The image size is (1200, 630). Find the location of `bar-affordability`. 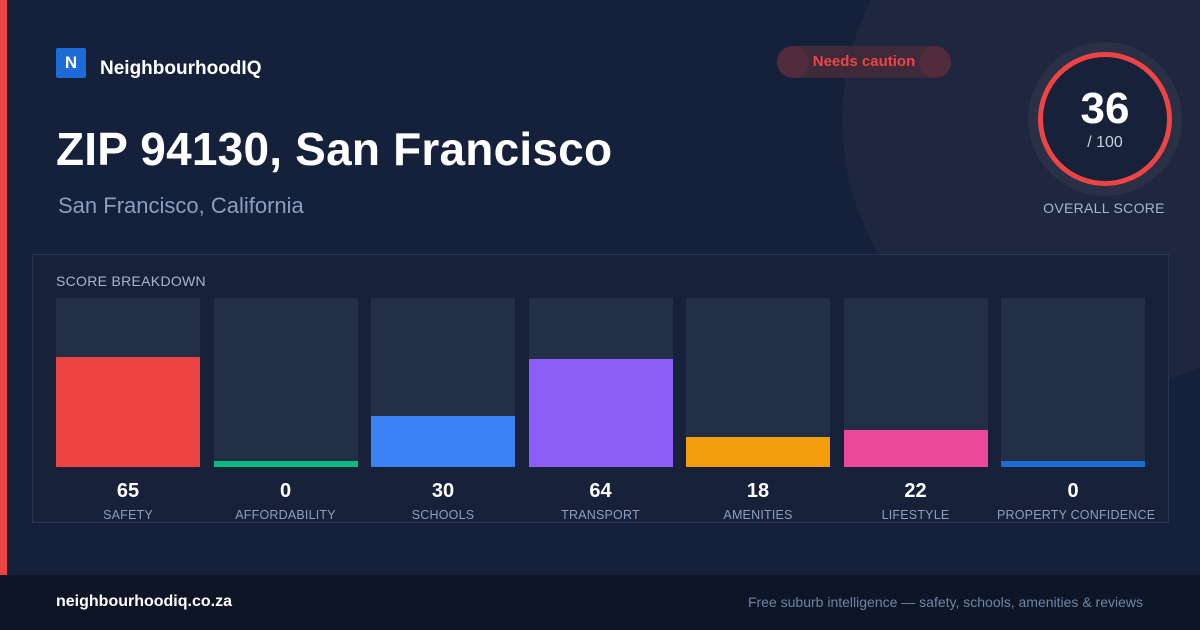

bar-affordability is located at coordinates (285, 464).